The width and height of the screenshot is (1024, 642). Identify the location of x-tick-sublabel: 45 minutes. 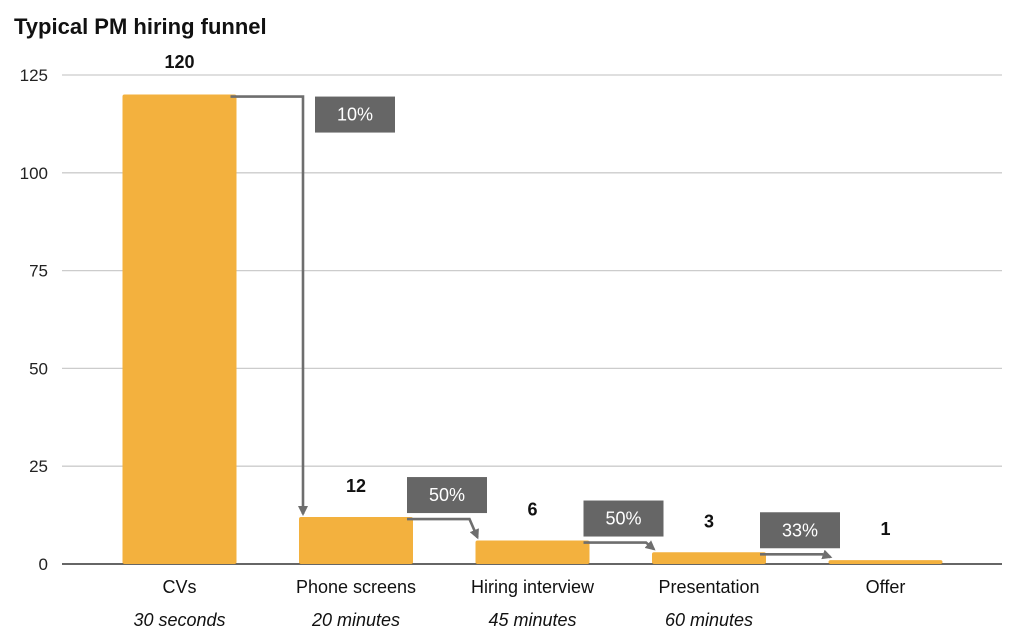
(532, 620).